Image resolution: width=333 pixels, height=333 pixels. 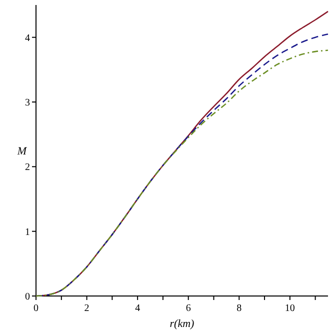 What do you see at coordinates (289, 308) in the screenshot?
I see `x-tick-label: 10` at bounding box center [289, 308].